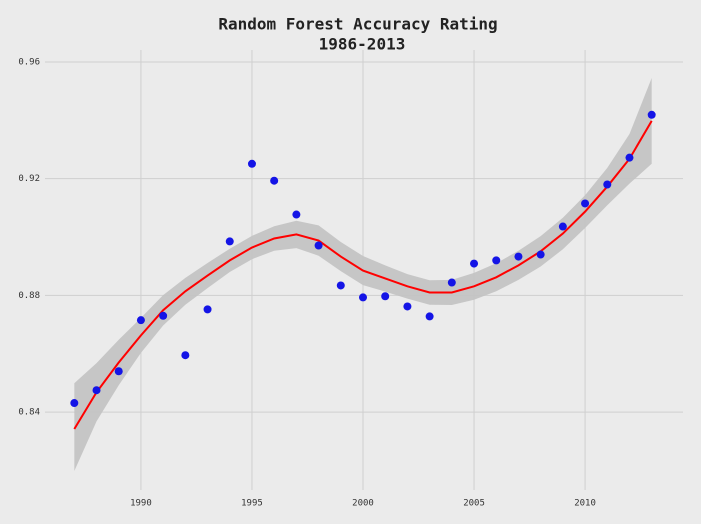 This screenshot has height=524, width=701. Describe the element at coordinates (474, 504) in the screenshot. I see `x-tick-label: 2005` at that location.